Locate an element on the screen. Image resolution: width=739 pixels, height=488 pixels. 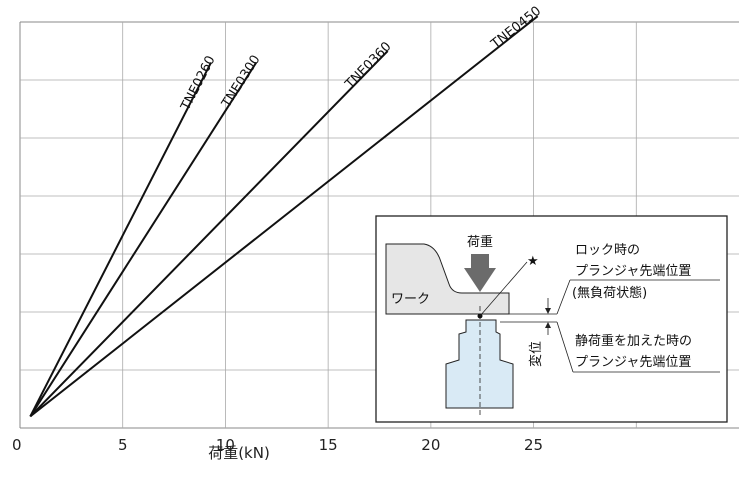
series-label-tne0260: TNE0260 is located at coordinates (198, 84).